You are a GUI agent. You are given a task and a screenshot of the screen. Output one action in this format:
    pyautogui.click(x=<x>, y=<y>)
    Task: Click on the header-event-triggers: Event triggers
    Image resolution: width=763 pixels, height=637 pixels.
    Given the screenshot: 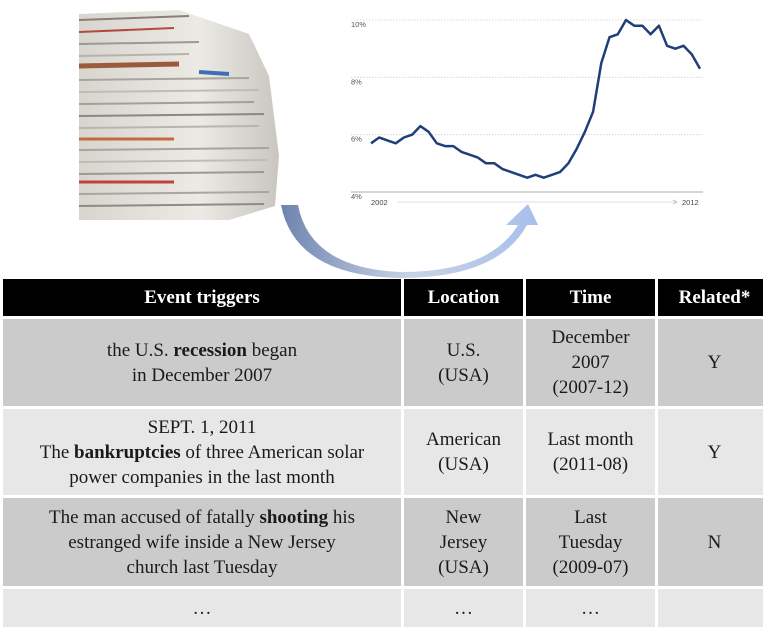 What is the action you would take?
    pyautogui.click(x=202, y=297)
    